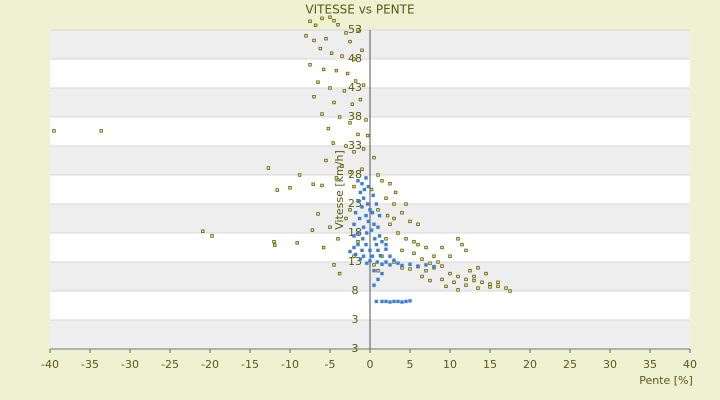 This screenshot has width=720, height=400. What do you see at coordinates (170, 364) in the screenshot?
I see `x-tick-label: -25` at bounding box center [170, 364].